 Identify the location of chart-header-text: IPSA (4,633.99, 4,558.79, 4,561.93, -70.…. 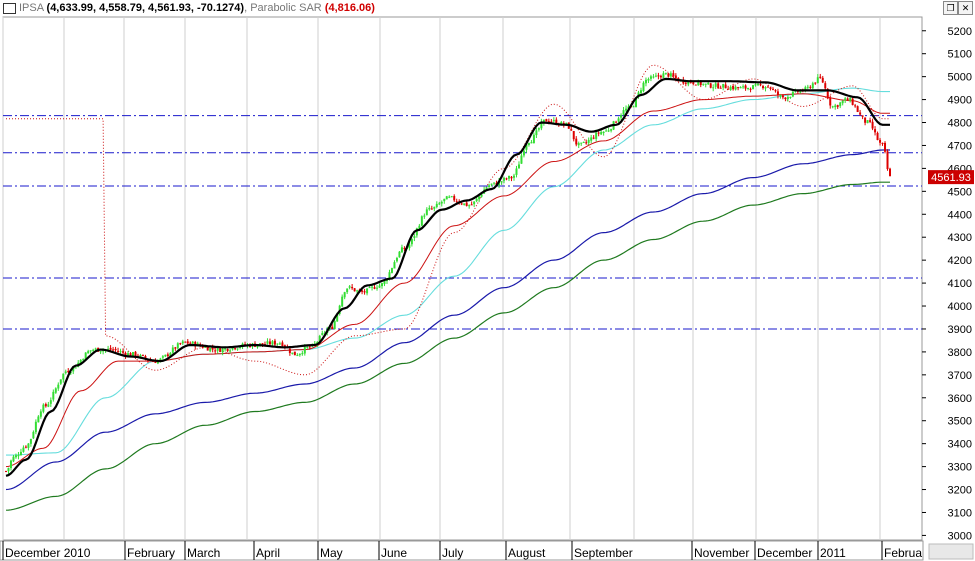
(197, 8).